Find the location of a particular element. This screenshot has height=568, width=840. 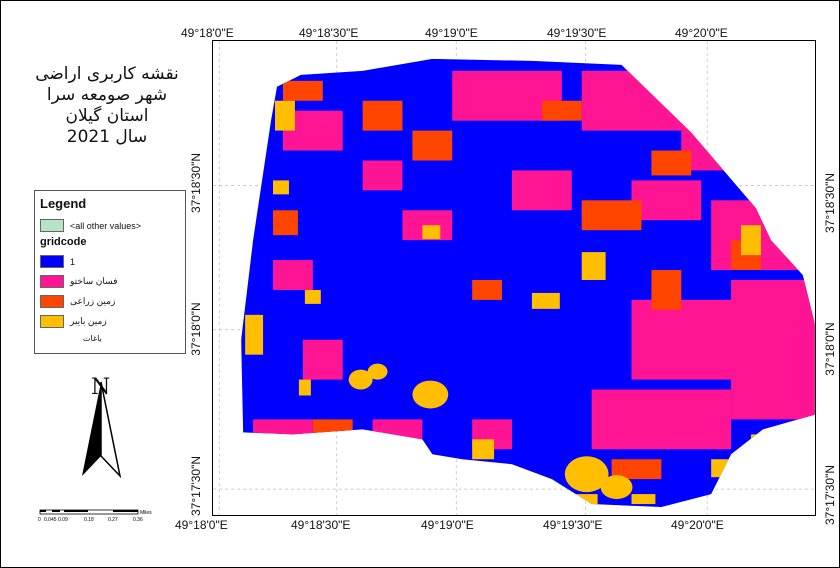

scale-label: 0.09 is located at coordinates (63, 520).